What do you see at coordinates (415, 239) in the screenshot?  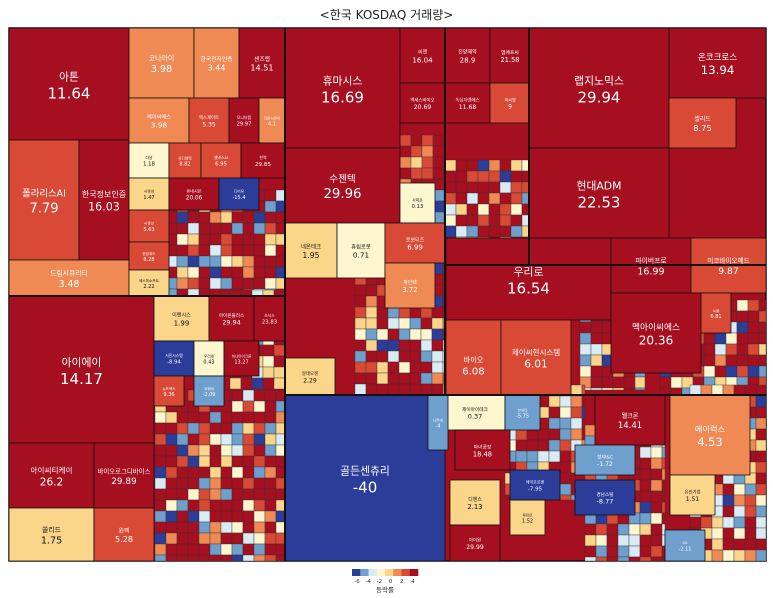 I see `tile-label: 로보티즈` at bounding box center [415, 239].